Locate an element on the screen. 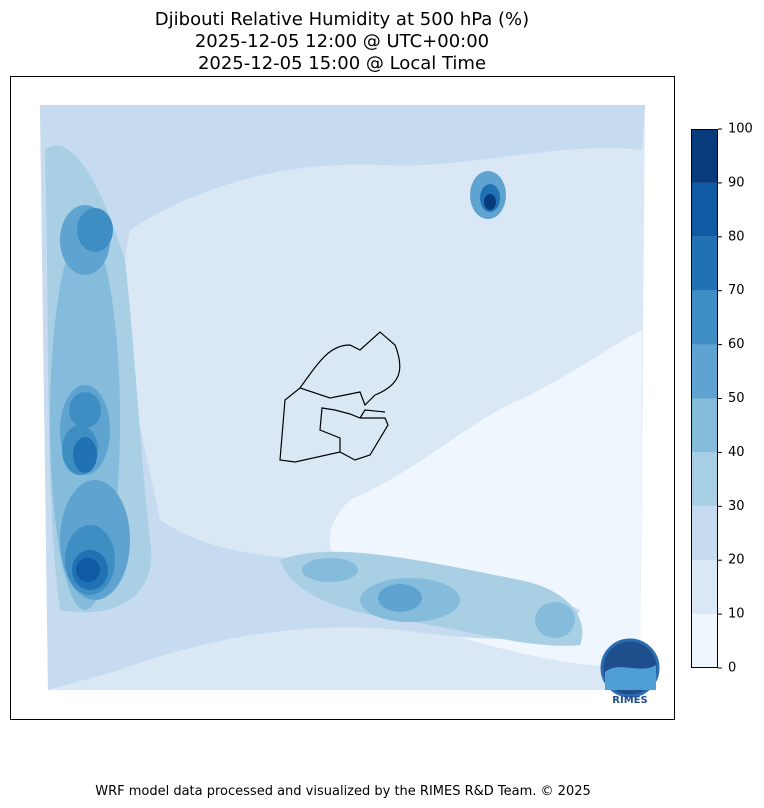  colorbar-tick-label: 0 is located at coordinates (732, 668).